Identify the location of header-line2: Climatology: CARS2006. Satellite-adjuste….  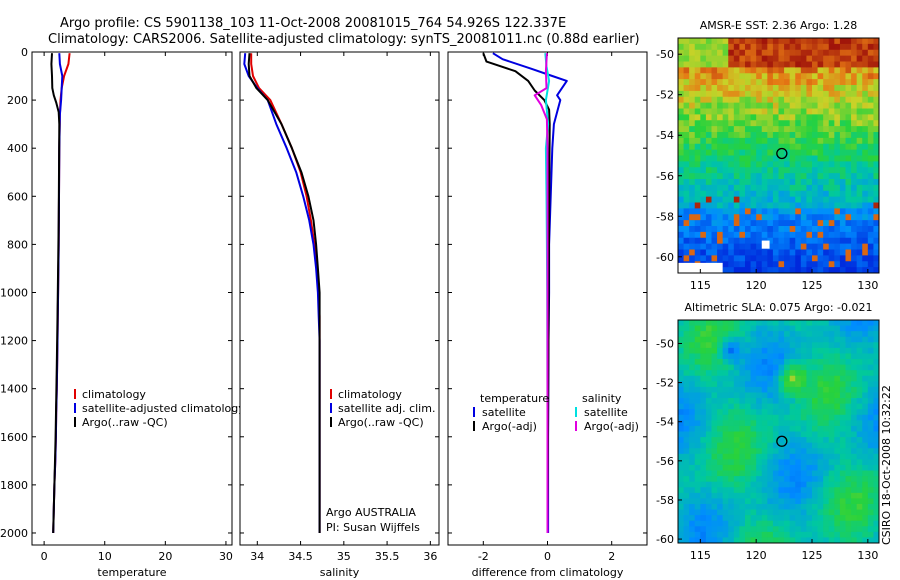
(344, 39).